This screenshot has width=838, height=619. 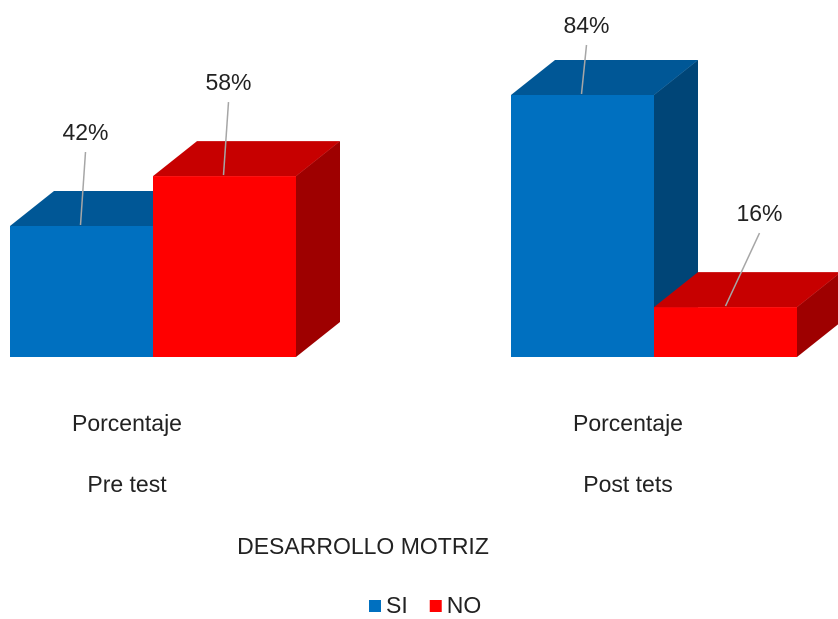 I want to click on data-label: 84%, so click(x=586, y=25).